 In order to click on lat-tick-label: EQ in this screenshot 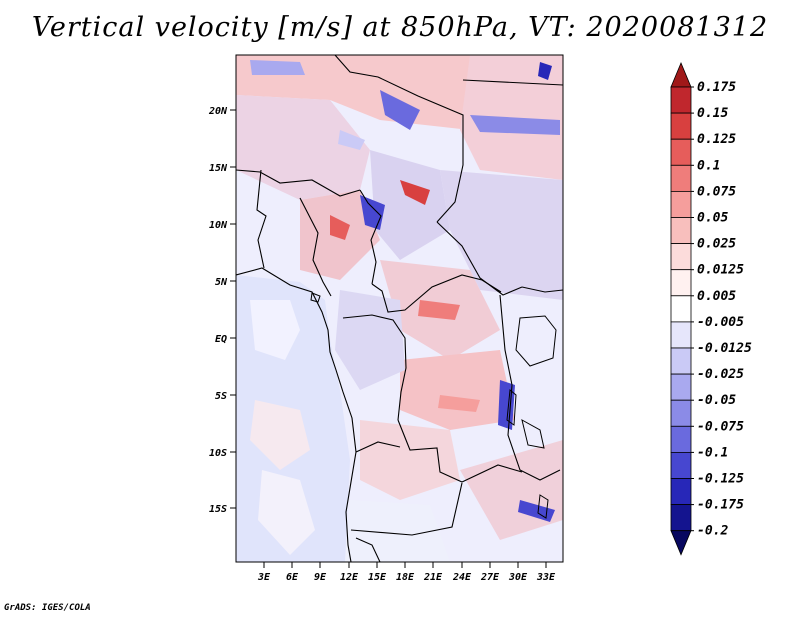, I will do `click(221, 339)`.